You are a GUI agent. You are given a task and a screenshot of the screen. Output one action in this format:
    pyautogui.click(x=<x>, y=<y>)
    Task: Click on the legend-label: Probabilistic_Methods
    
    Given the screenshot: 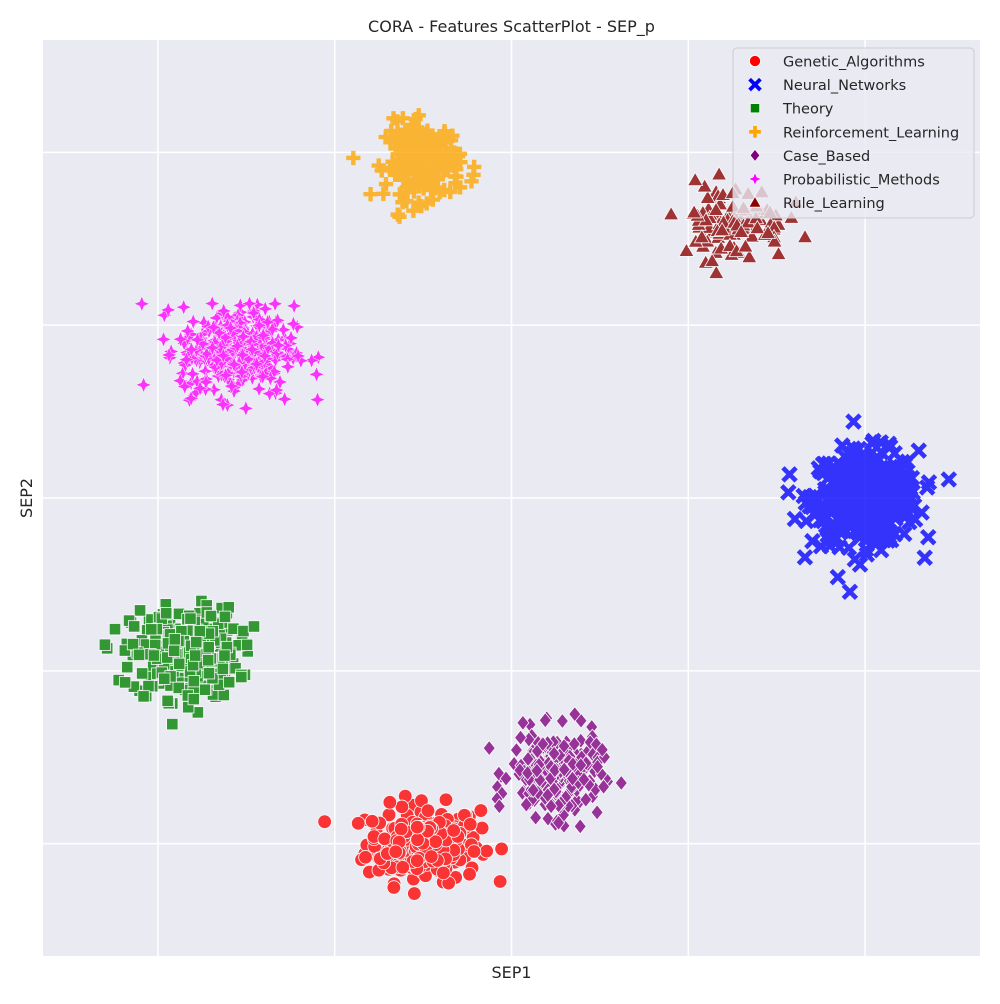 What is the action you would take?
    pyautogui.click(x=861, y=181)
    